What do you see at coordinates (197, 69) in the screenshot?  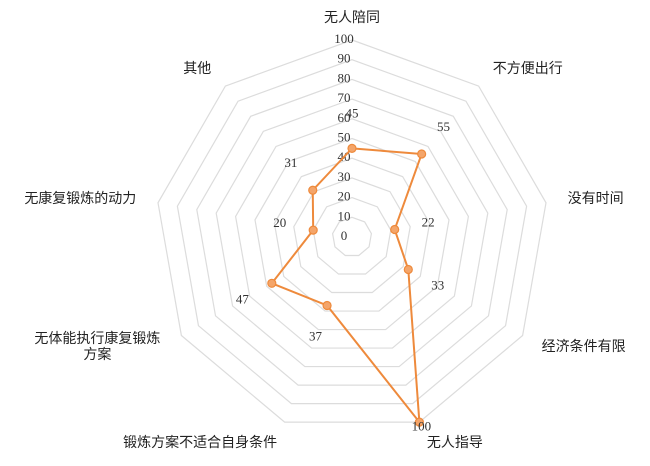 I see `category-label: 其他` at bounding box center [197, 69].